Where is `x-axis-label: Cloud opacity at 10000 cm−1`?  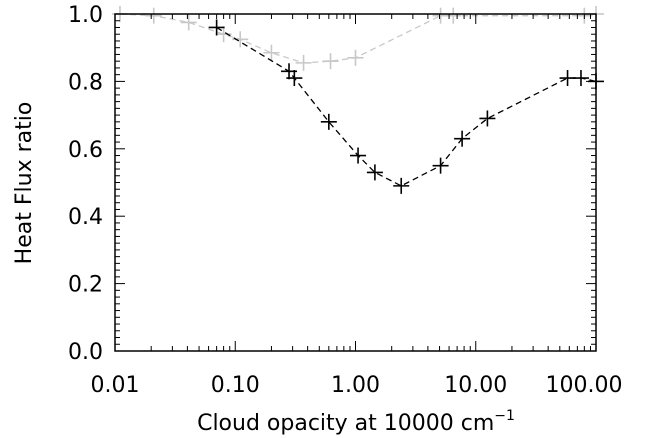
x-axis-label: Cloud opacity at 10000 cm−1 is located at coordinates (356, 422).